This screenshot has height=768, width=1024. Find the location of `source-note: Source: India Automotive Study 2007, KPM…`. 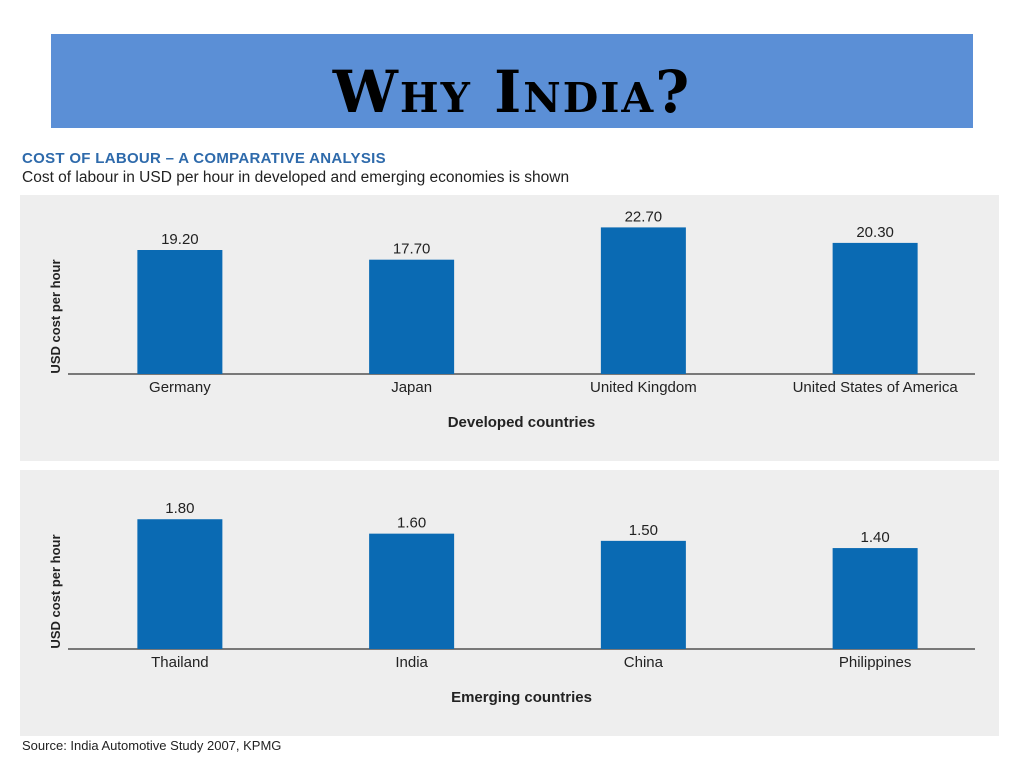

source-note: Source: India Automotive Study 2007, KPM… is located at coordinates (152, 745).